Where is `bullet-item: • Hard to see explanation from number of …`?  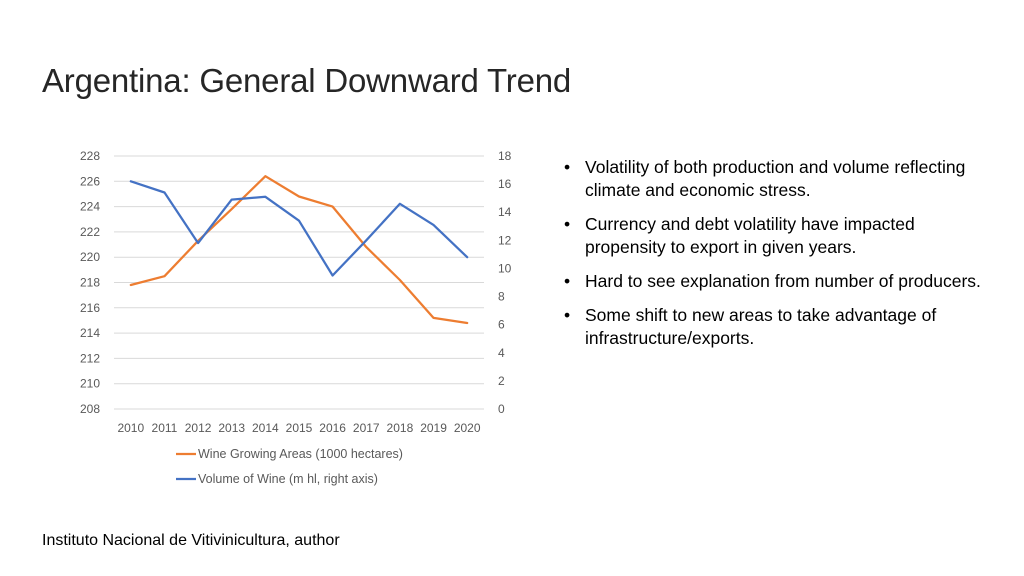 bullet-item: • Hard to see explanation from number of … is located at coordinates (777, 281).